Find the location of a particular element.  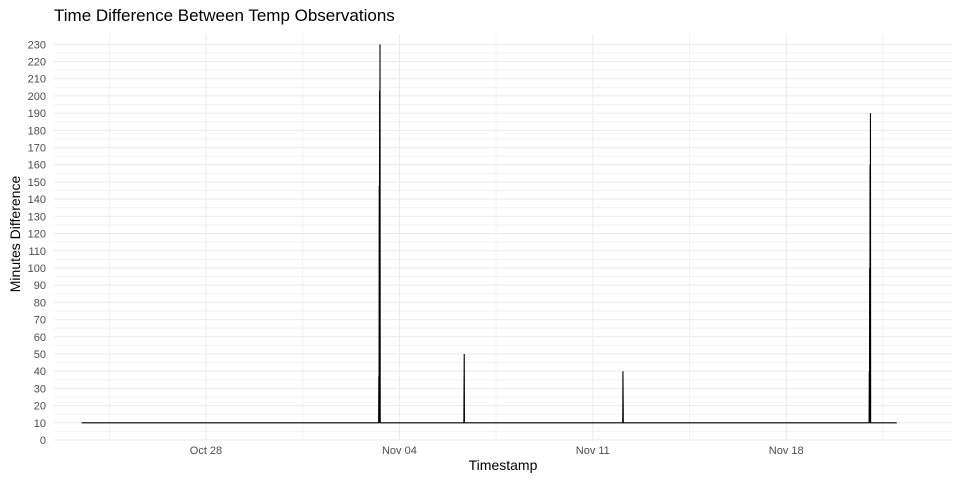

x-axis-title: Timestamp is located at coordinates (503, 465).